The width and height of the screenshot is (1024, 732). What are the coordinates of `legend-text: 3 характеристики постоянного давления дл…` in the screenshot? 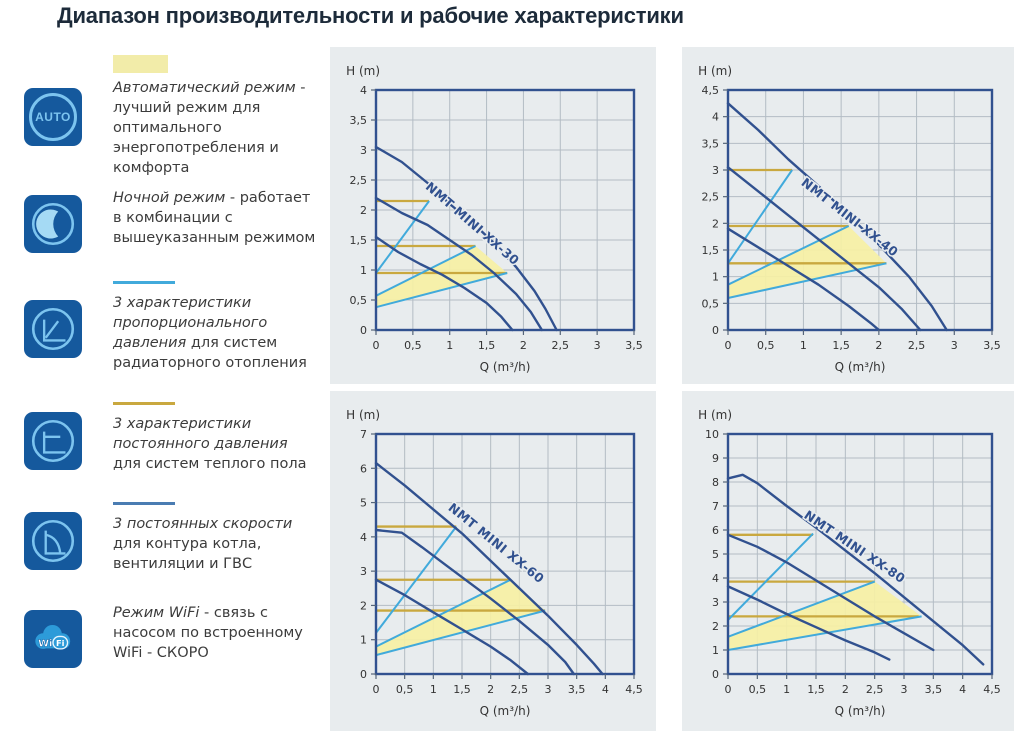 It's located at (210, 444).